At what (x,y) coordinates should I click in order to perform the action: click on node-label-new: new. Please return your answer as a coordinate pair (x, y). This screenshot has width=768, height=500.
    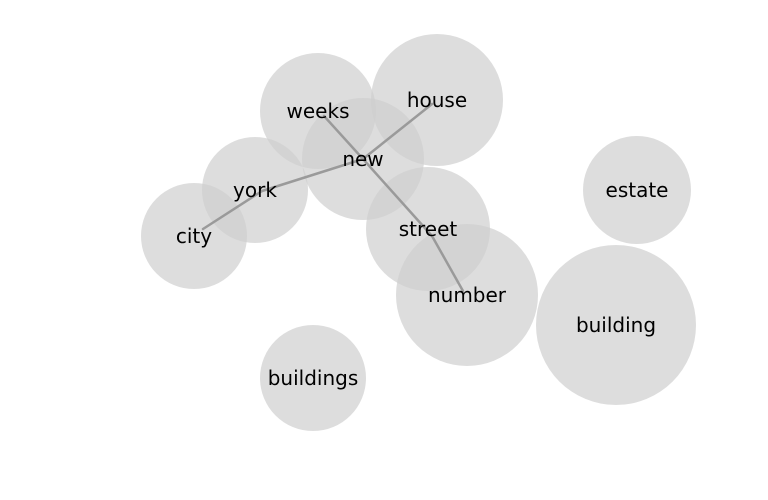
    Looking at the image, I should click on (362, 159).